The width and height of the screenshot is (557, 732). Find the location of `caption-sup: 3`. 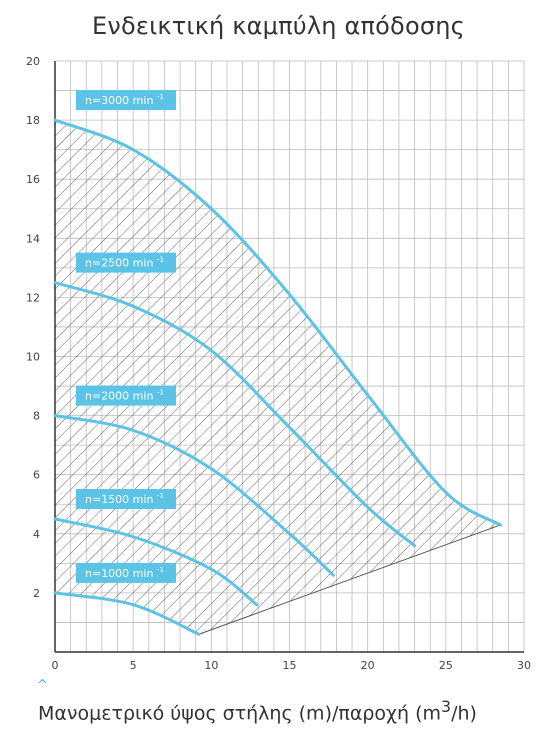

caption-sup: 3 is located at coordinates (446, 706).